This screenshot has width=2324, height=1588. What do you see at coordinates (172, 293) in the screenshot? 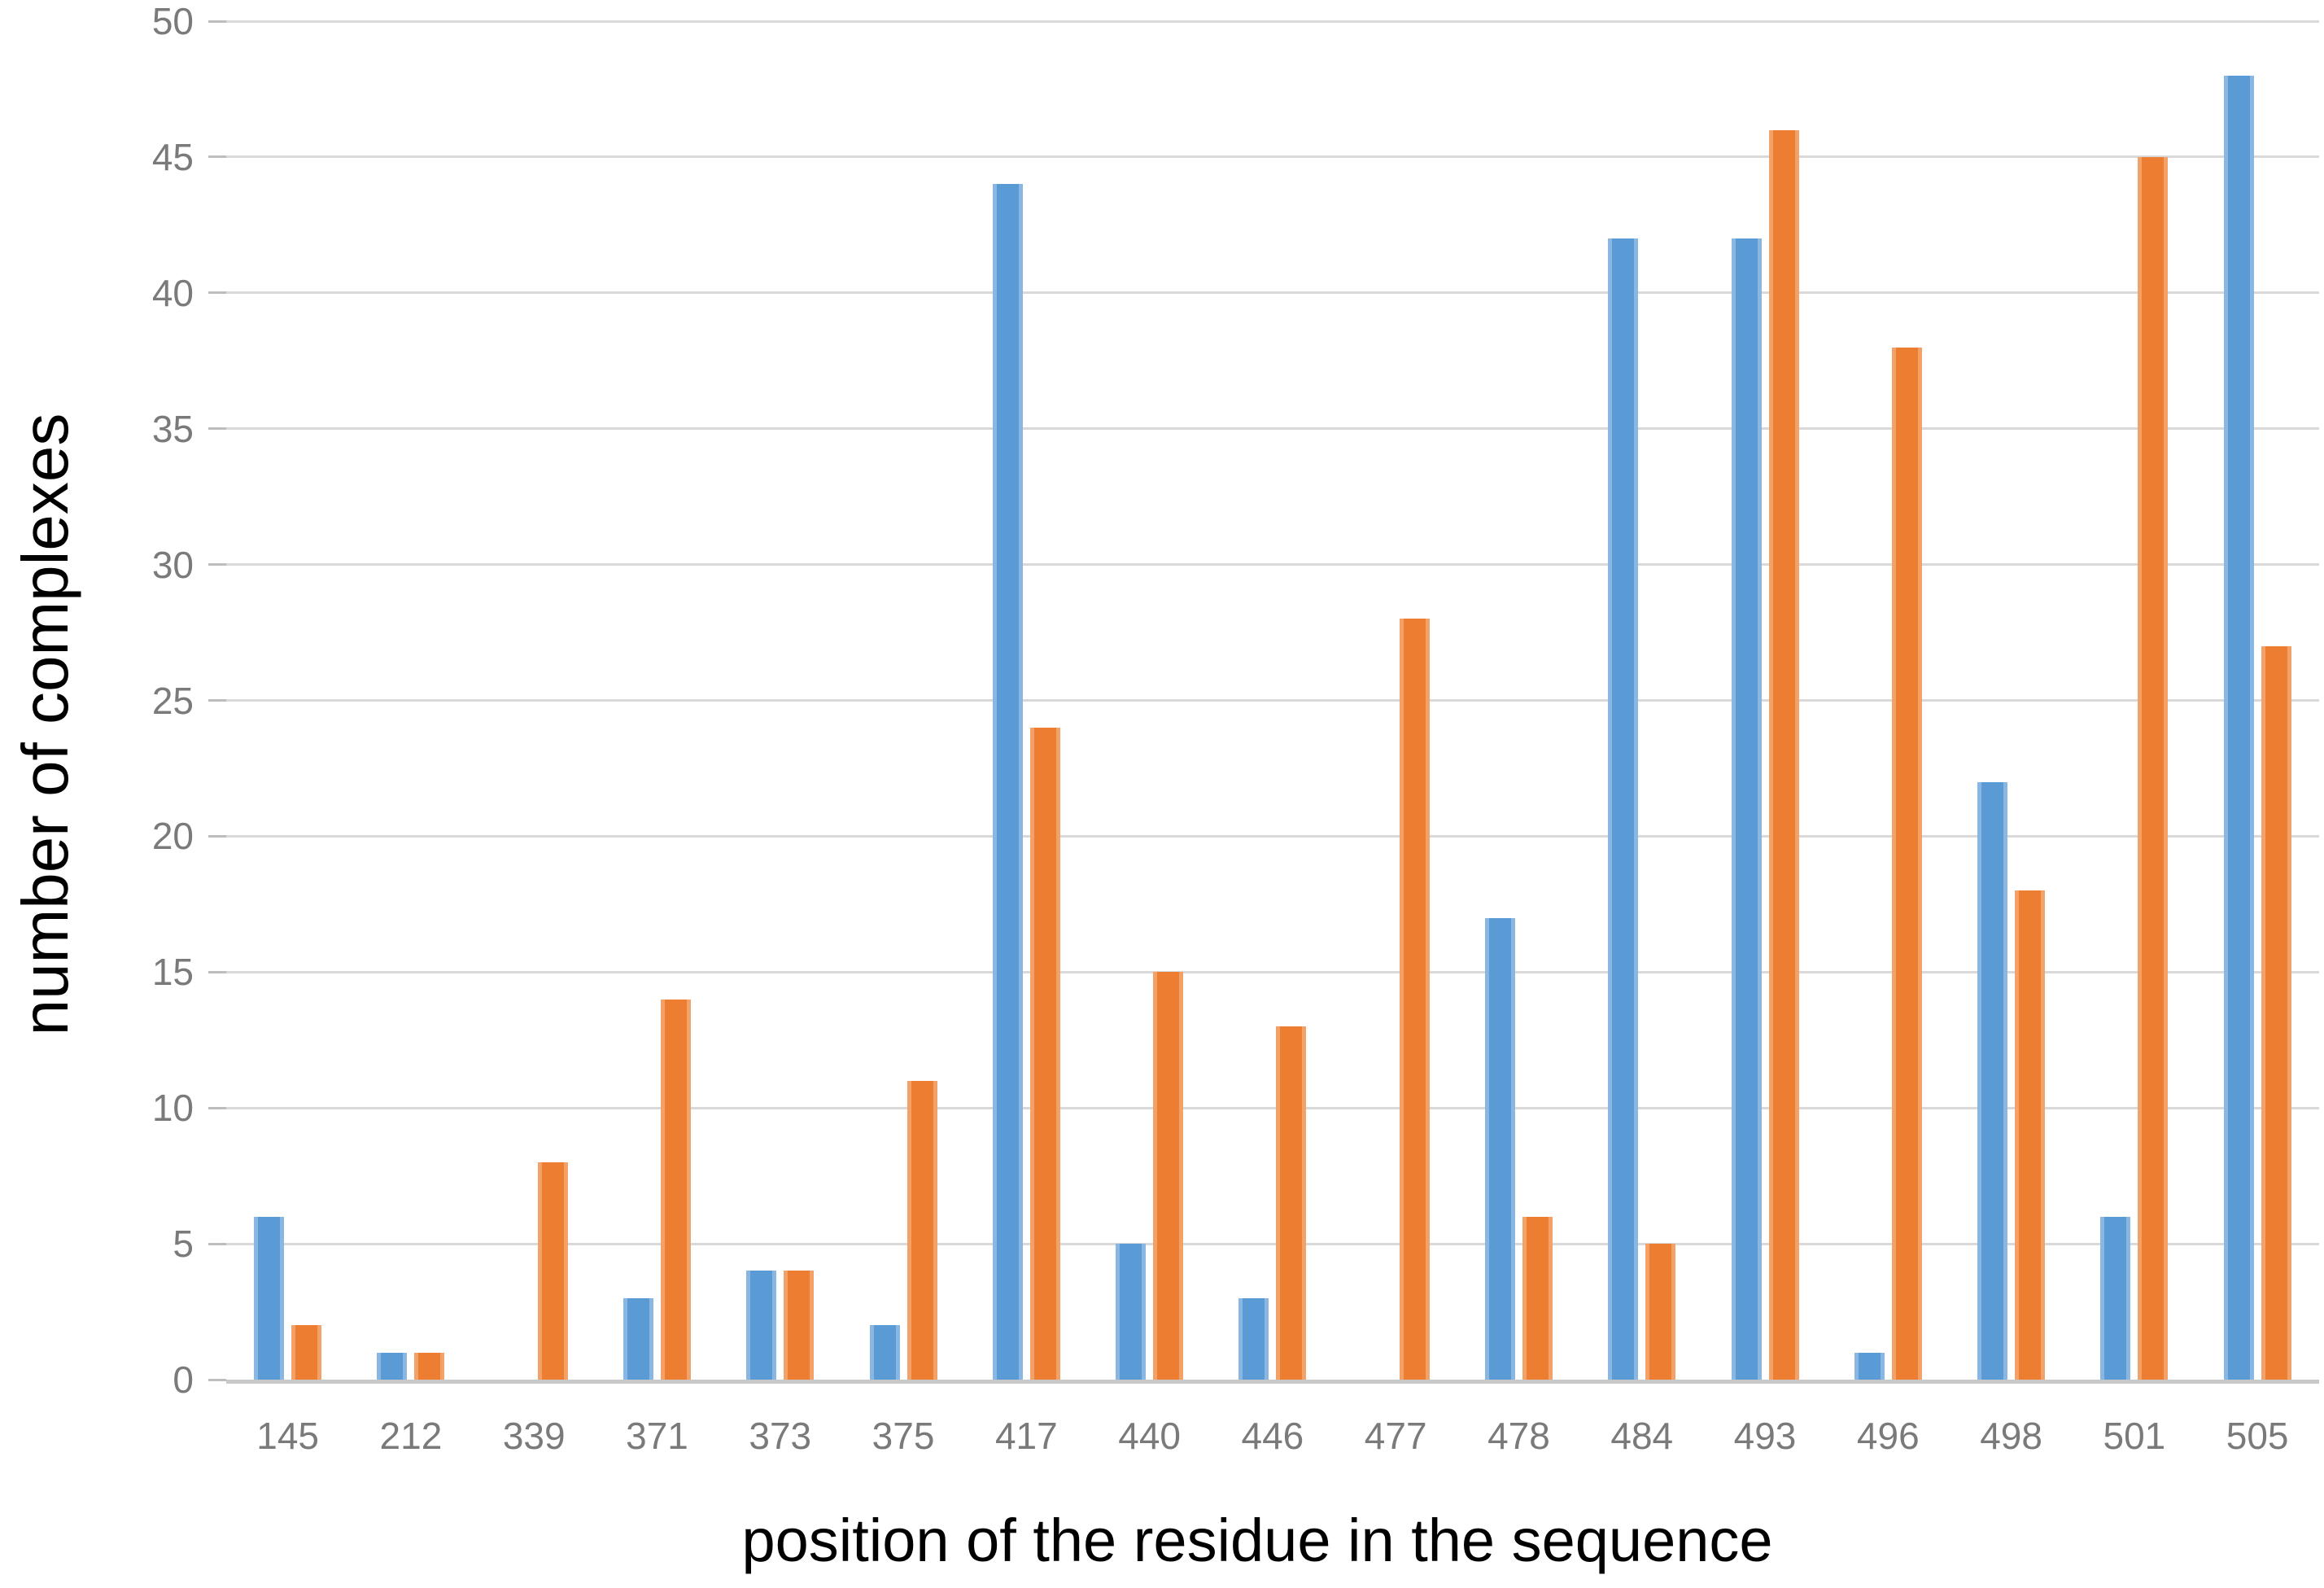
I see `y-tick-label-40: 40` at bounding box center [172, 293].